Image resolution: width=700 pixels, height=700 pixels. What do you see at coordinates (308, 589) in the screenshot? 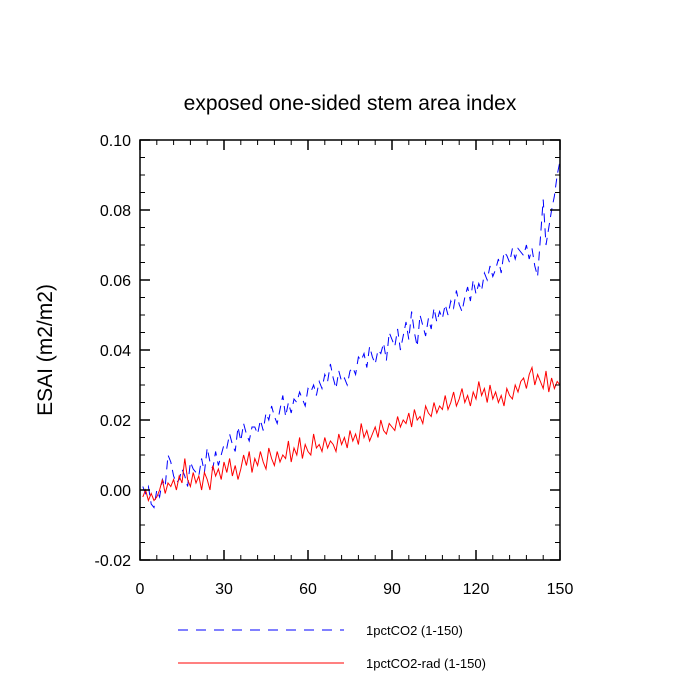
I see `x-tick-label: 60` at bounding box center [308, 589].